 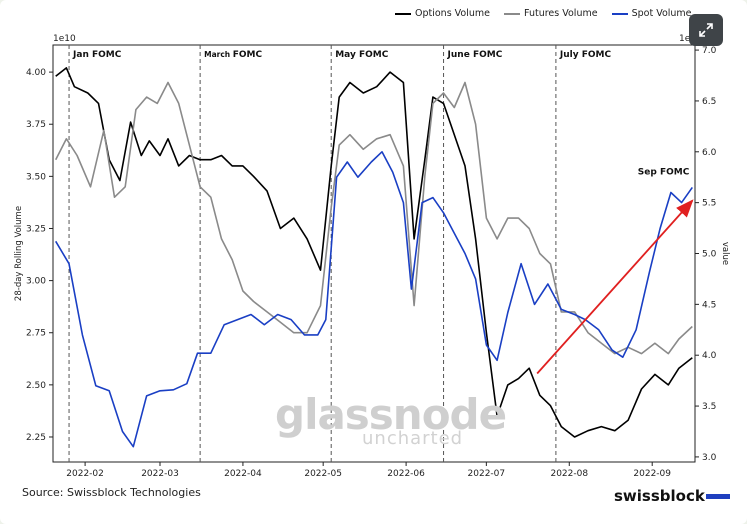 I want to click on legend-swatch-futures, so click(x=512, y=13).